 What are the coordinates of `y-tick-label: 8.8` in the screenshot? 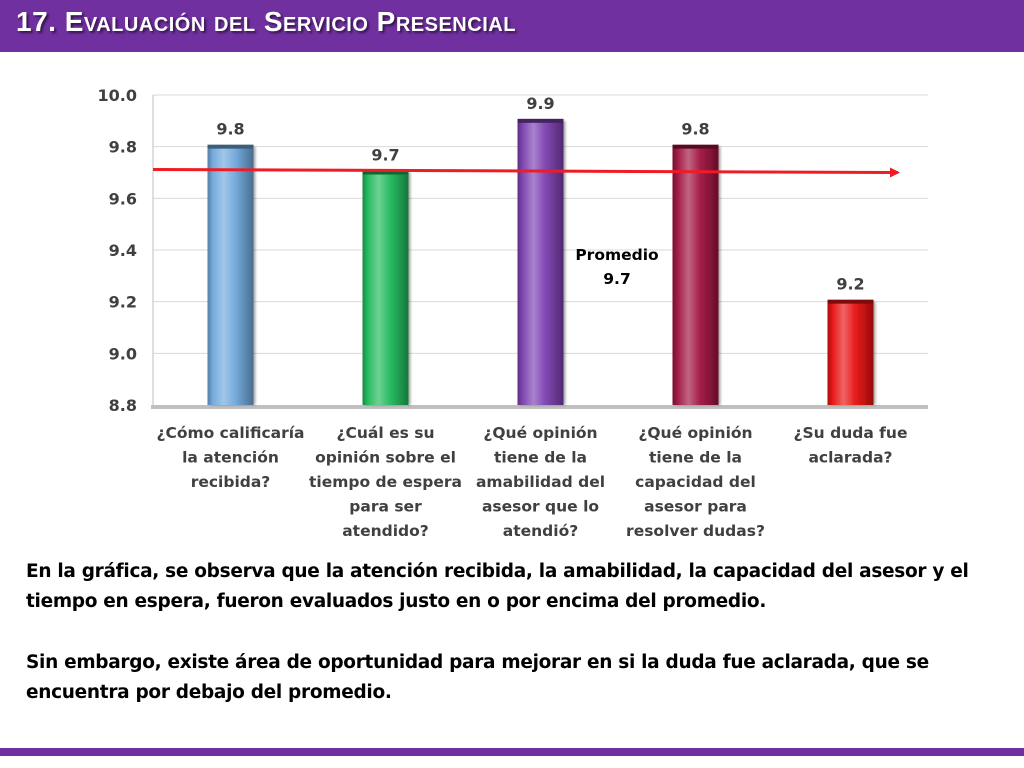 It's located at (123, 405).